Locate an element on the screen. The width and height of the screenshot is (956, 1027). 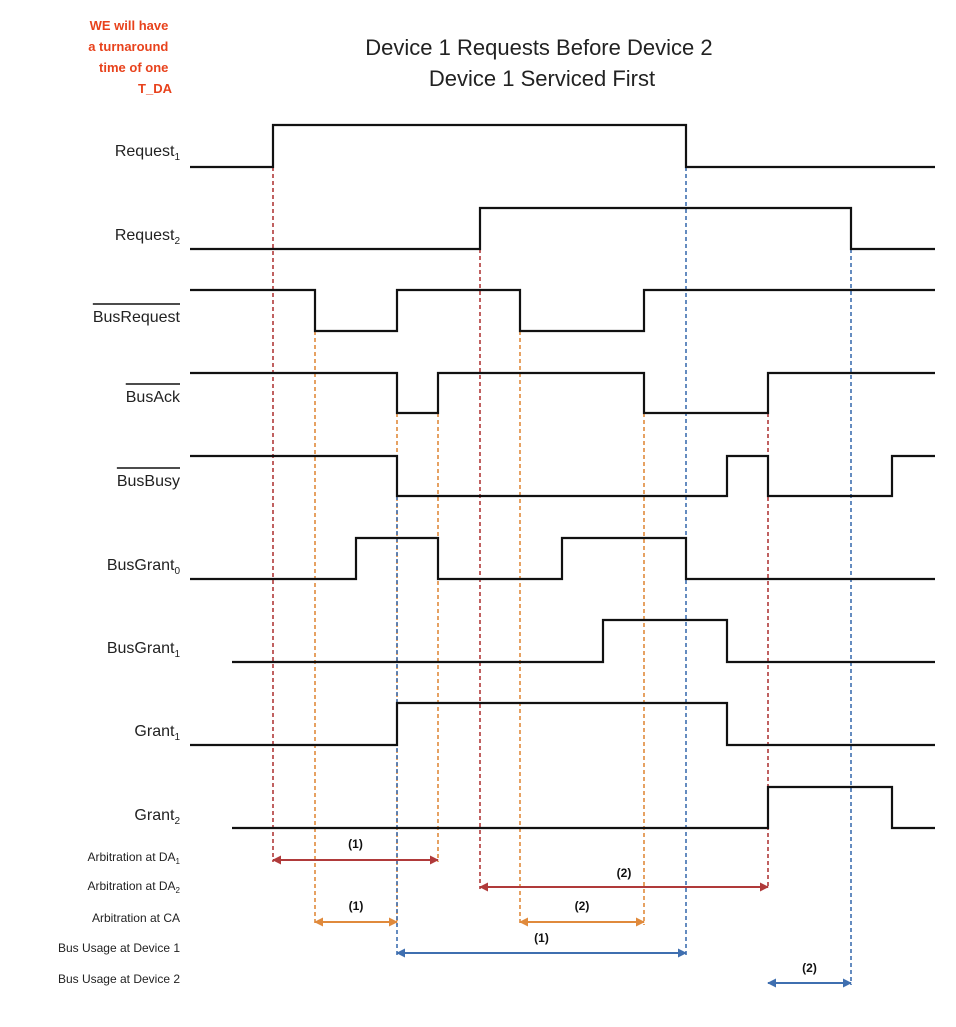
interval-row-label-1: Arbitration at DA1 is located at coordinates (134, 858).